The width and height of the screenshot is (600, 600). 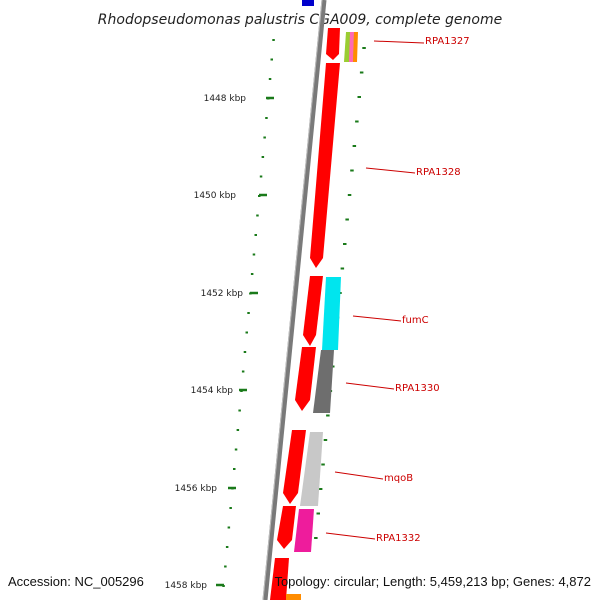 What do you see at coordinates (311, 469) in the screenshot?
I see `gene-block-mqob` at bounding box center [311, 469].